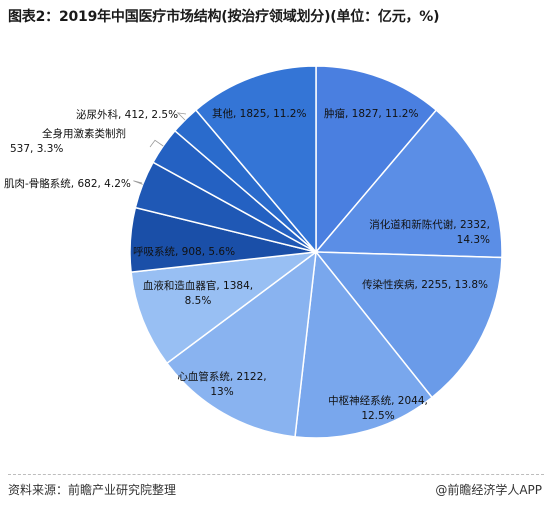 The image size is (552, 509). I want to click on slice-label-4: 中枢神经系统, 2044, 12.5%, so click(378, 408).